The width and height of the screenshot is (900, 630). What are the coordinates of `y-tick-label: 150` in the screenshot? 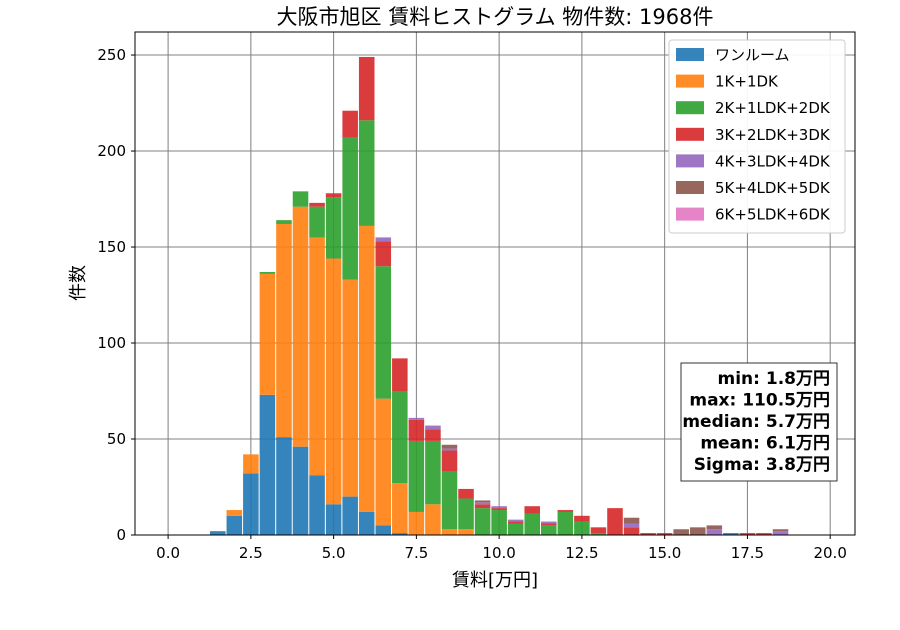 It's located at (111, 247).